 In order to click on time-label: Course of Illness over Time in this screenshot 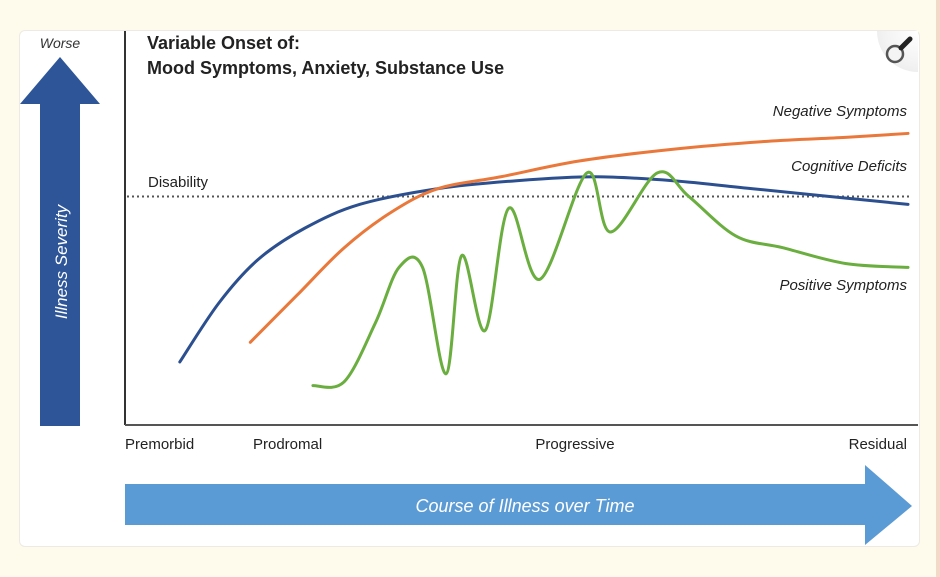, I will do `click(525, 506)`.